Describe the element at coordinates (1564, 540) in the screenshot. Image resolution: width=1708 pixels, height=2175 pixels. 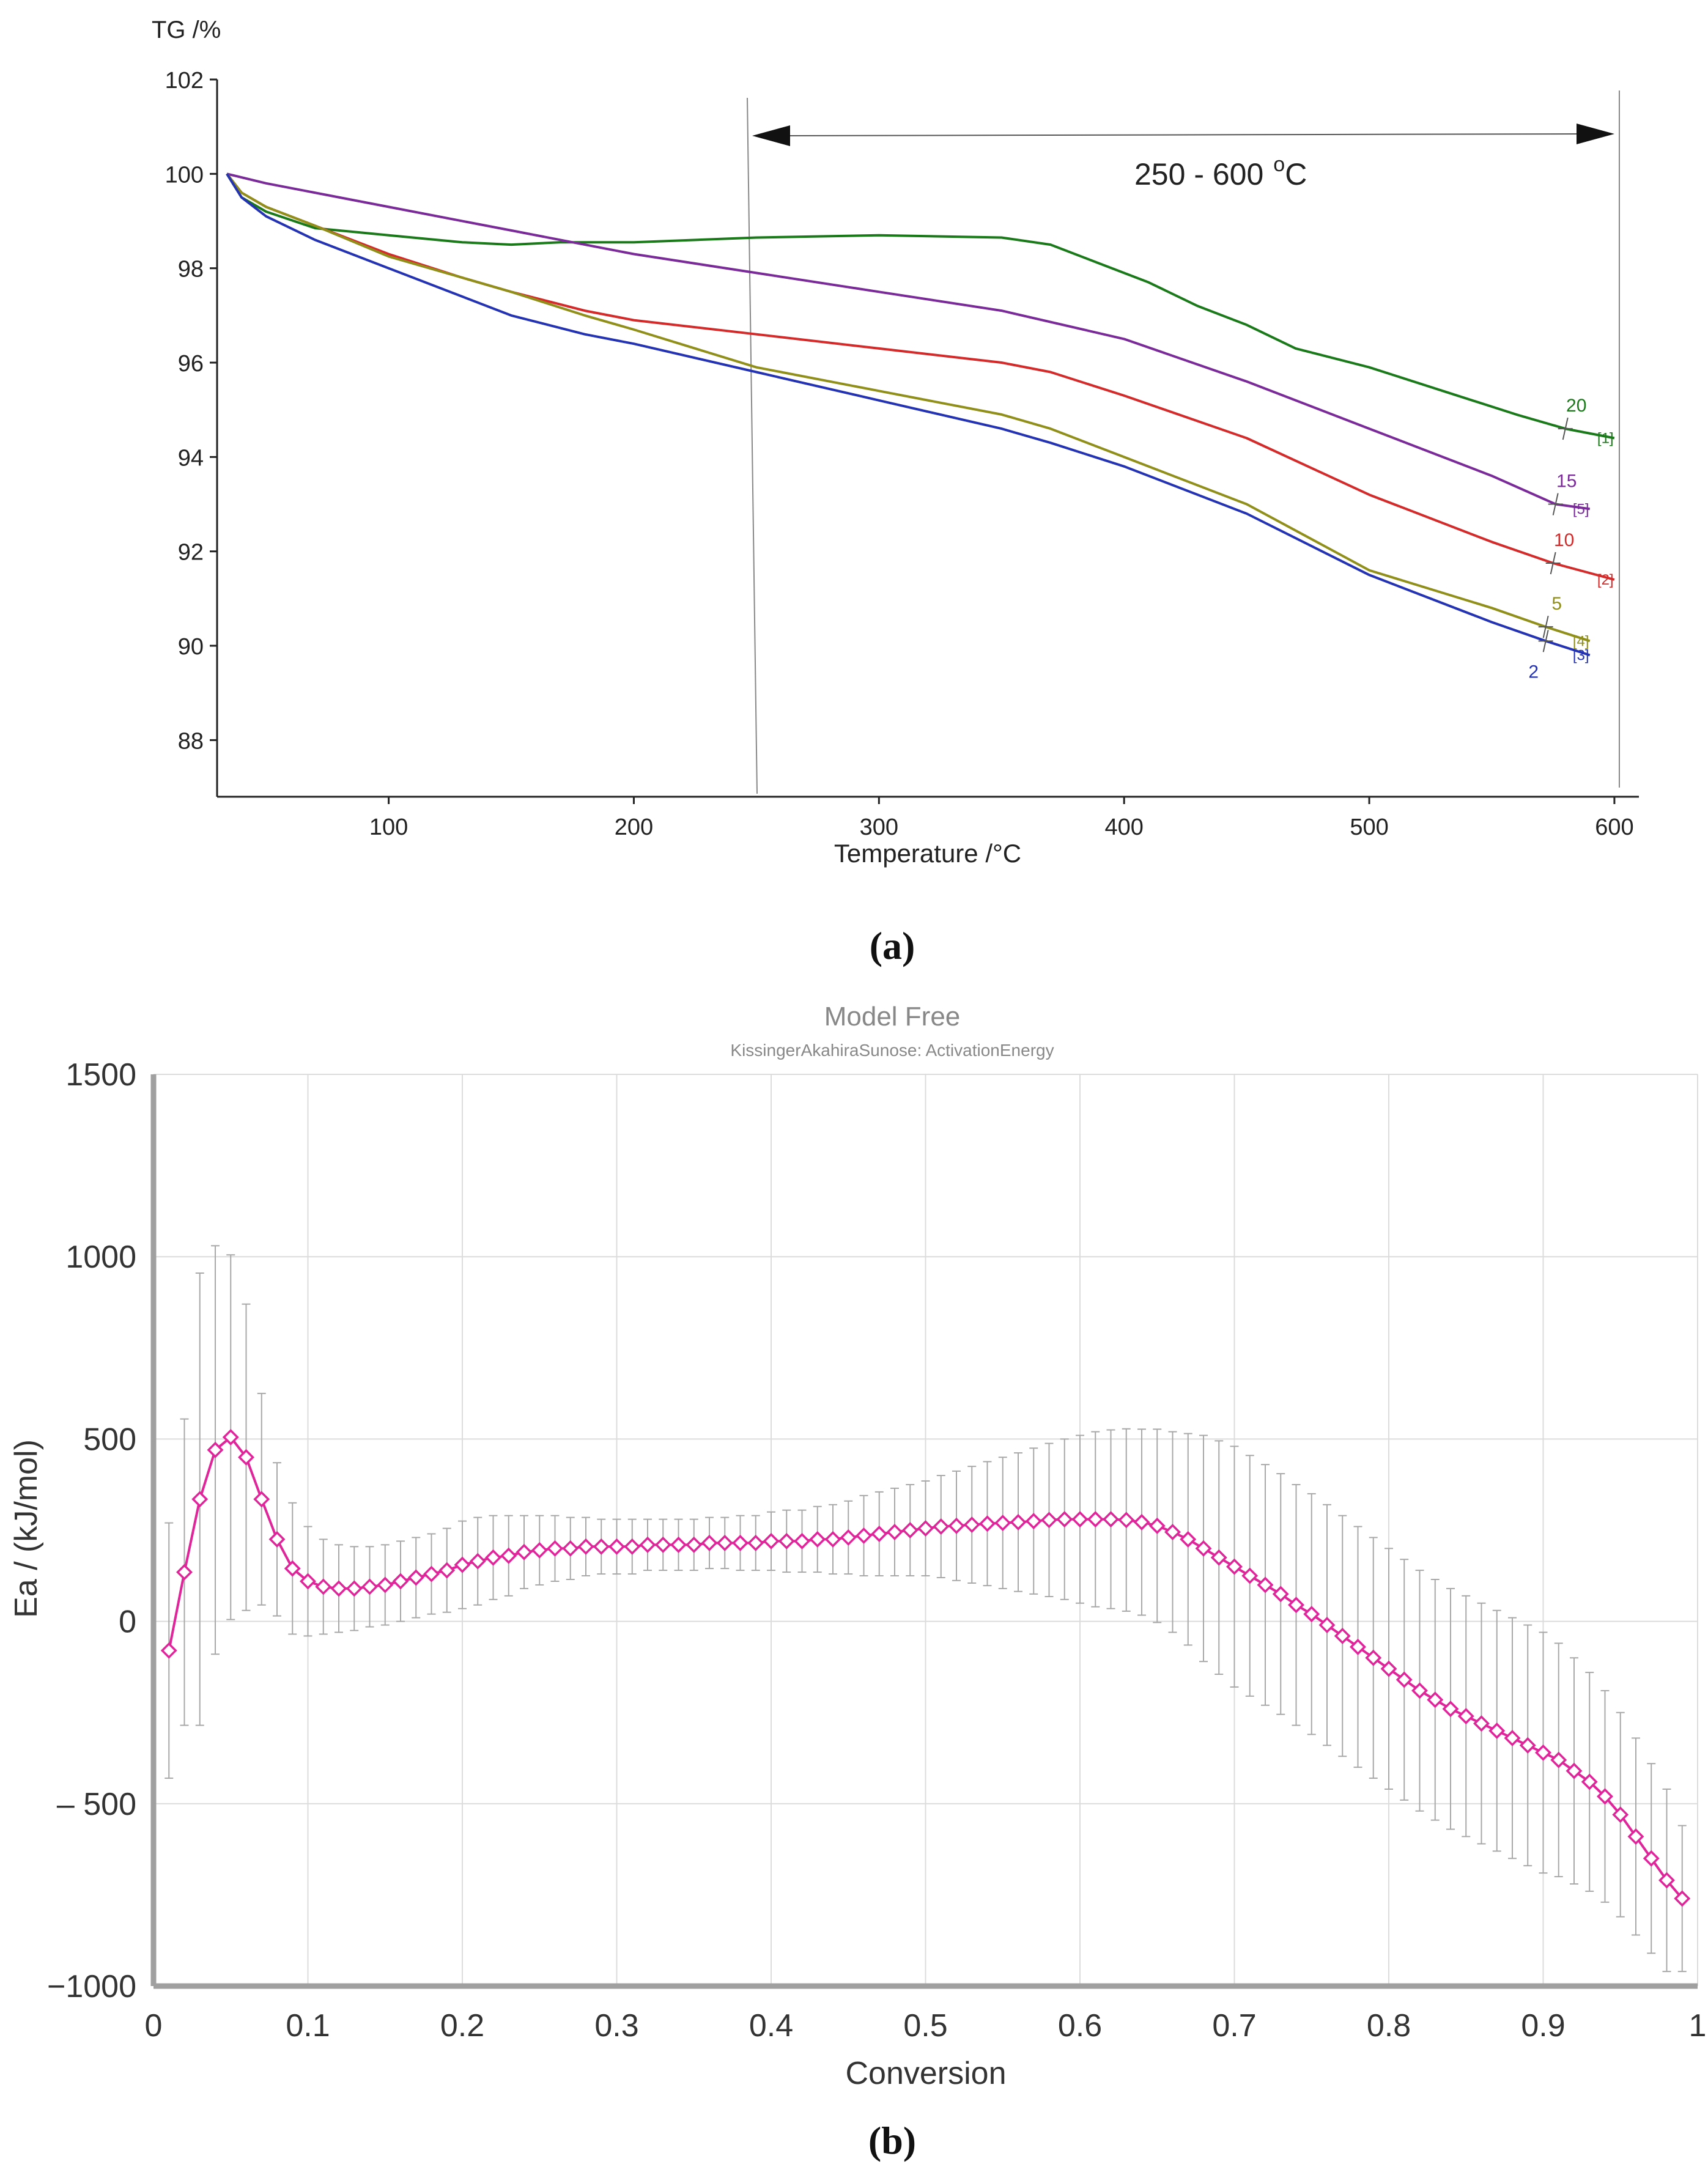
I see `tg-rate-label-10: 10` at that location.